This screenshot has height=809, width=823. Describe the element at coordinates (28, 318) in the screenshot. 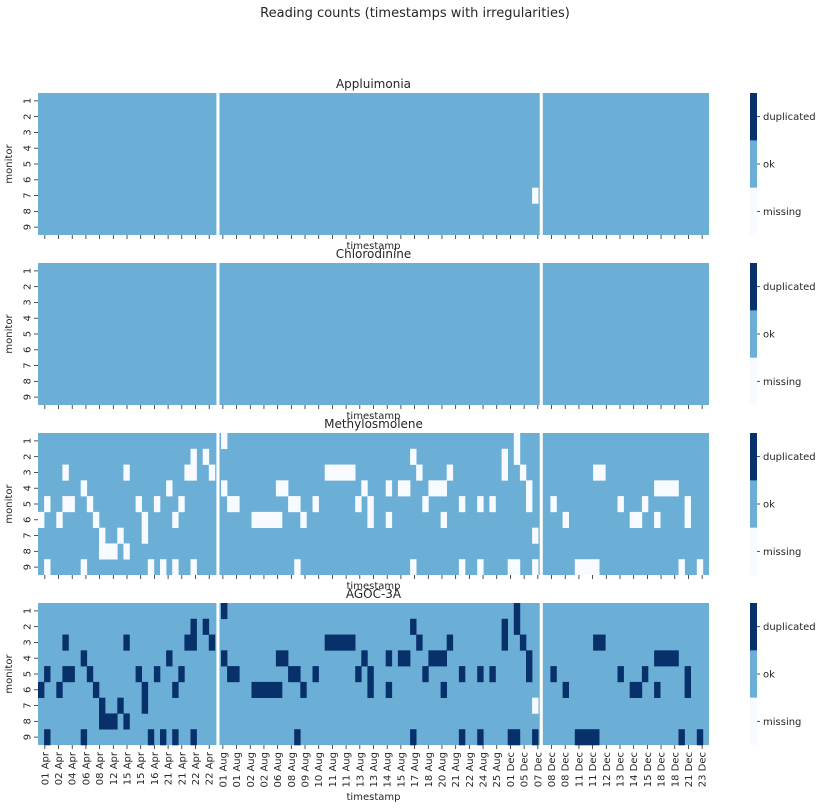

I see `y-tick-label: 4` at that location.